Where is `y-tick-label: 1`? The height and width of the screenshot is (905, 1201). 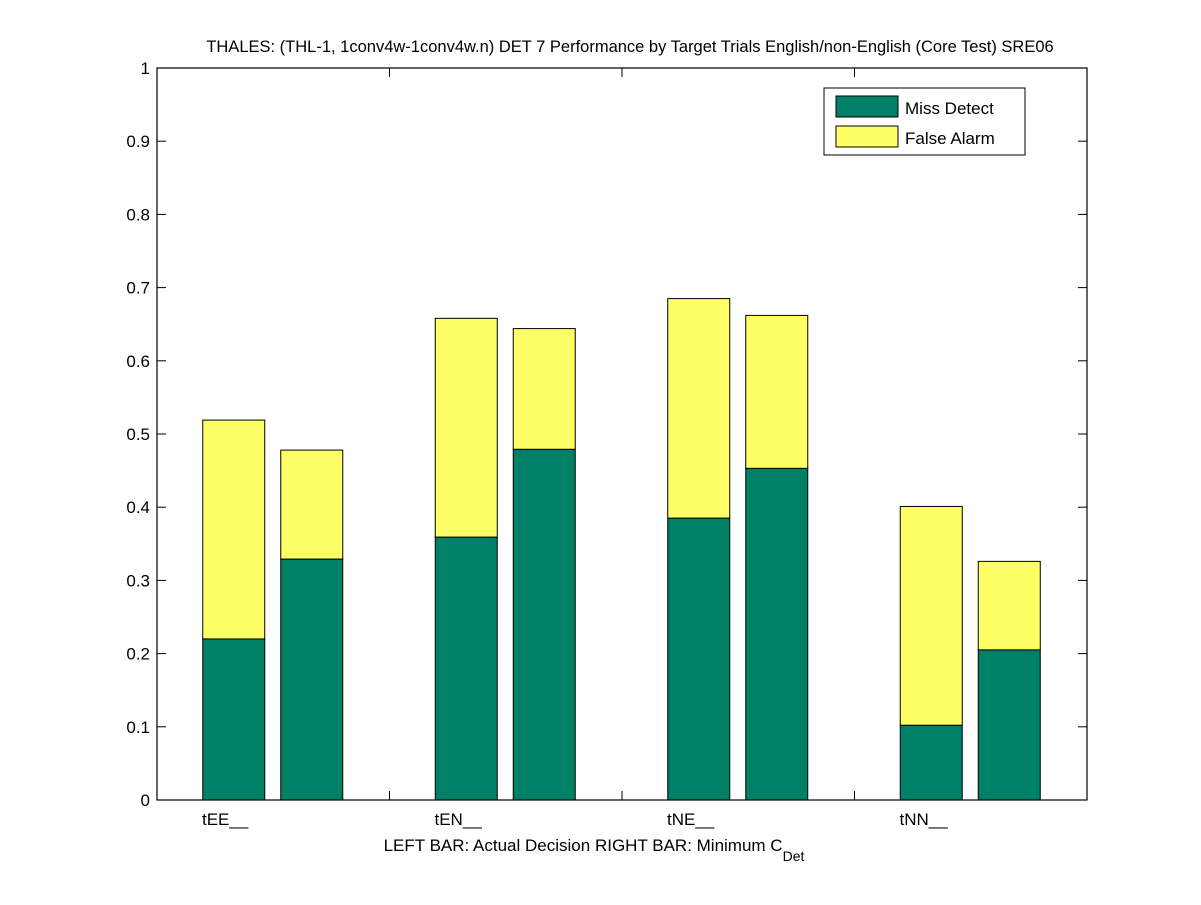 y-tick-label: 1 is located at coordinates (145, 68).